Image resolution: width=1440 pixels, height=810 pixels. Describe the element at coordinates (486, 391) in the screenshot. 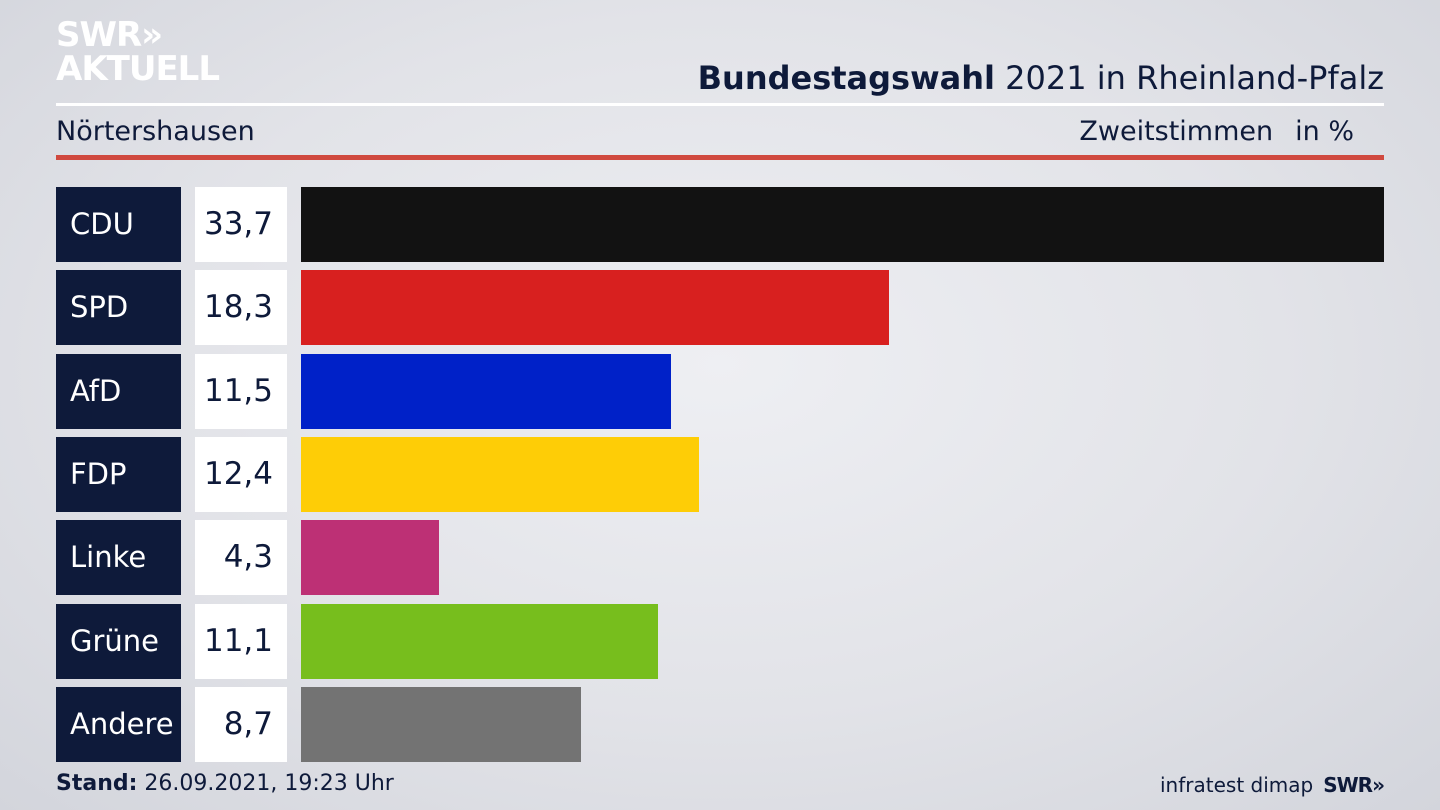

I see `bar-afd` at that location.